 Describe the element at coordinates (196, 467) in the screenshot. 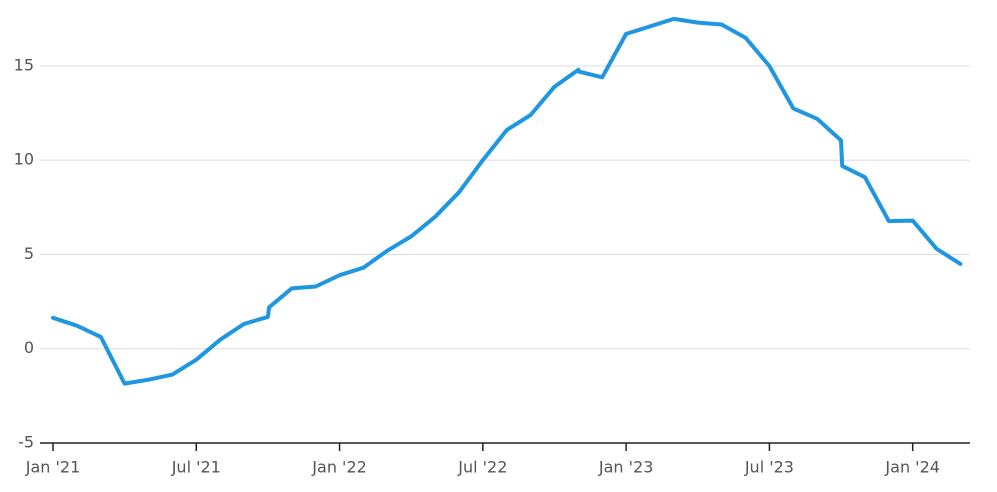

I see `x-tick-label: Jul '21` at that location.